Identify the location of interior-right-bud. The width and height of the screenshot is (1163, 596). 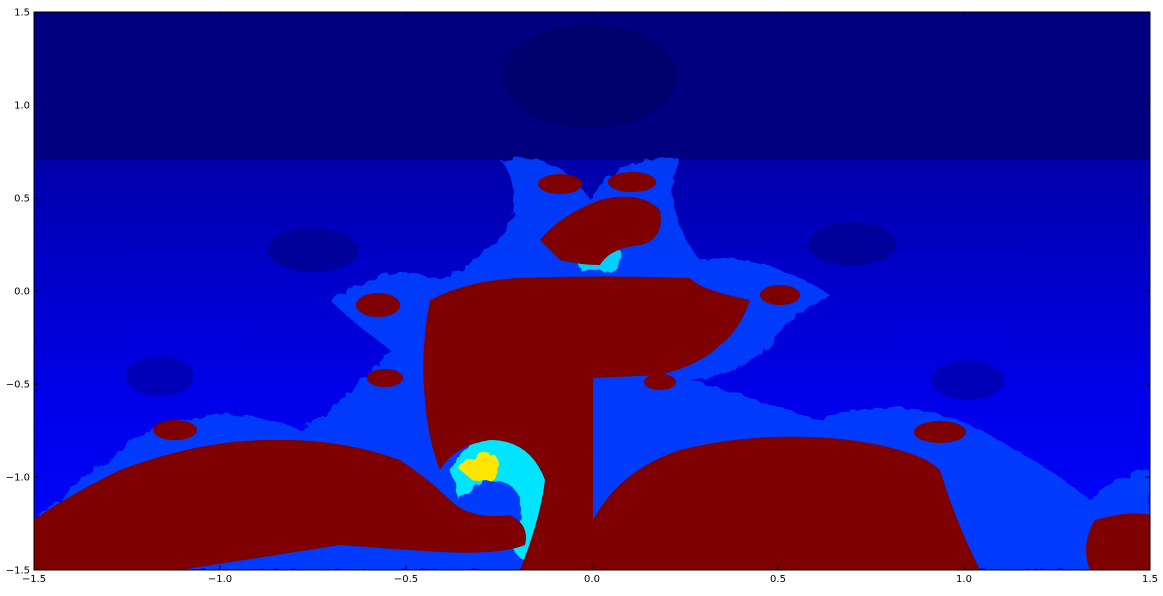
(780, 295).